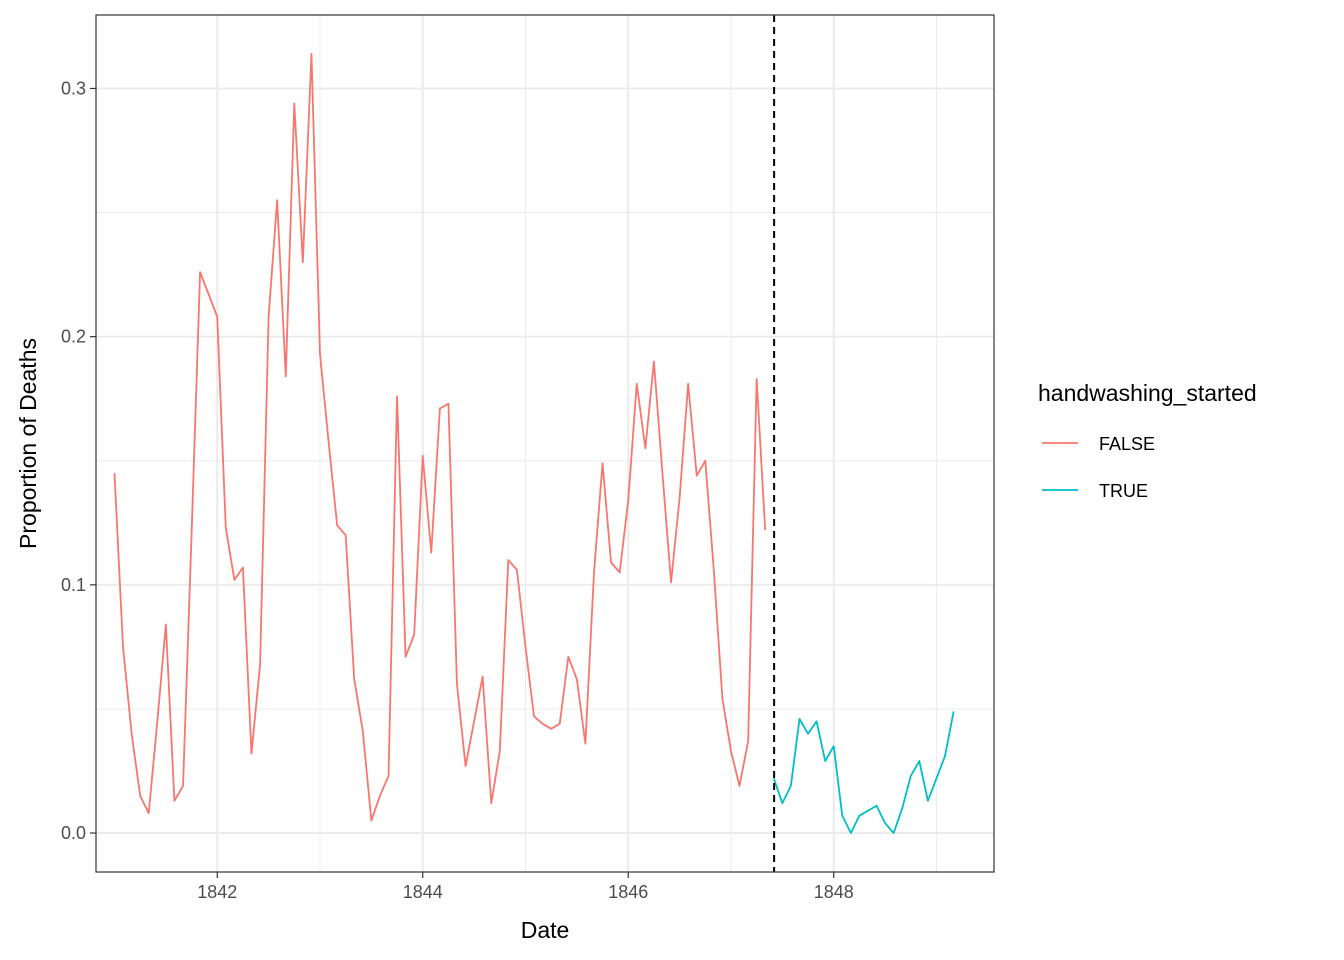 This screenshot has height=960, width=1344. What do you see at coordinates (73, 88) in the screenshot?
I see `y-tick-label: 0.3` at bounding box center [73, 88].